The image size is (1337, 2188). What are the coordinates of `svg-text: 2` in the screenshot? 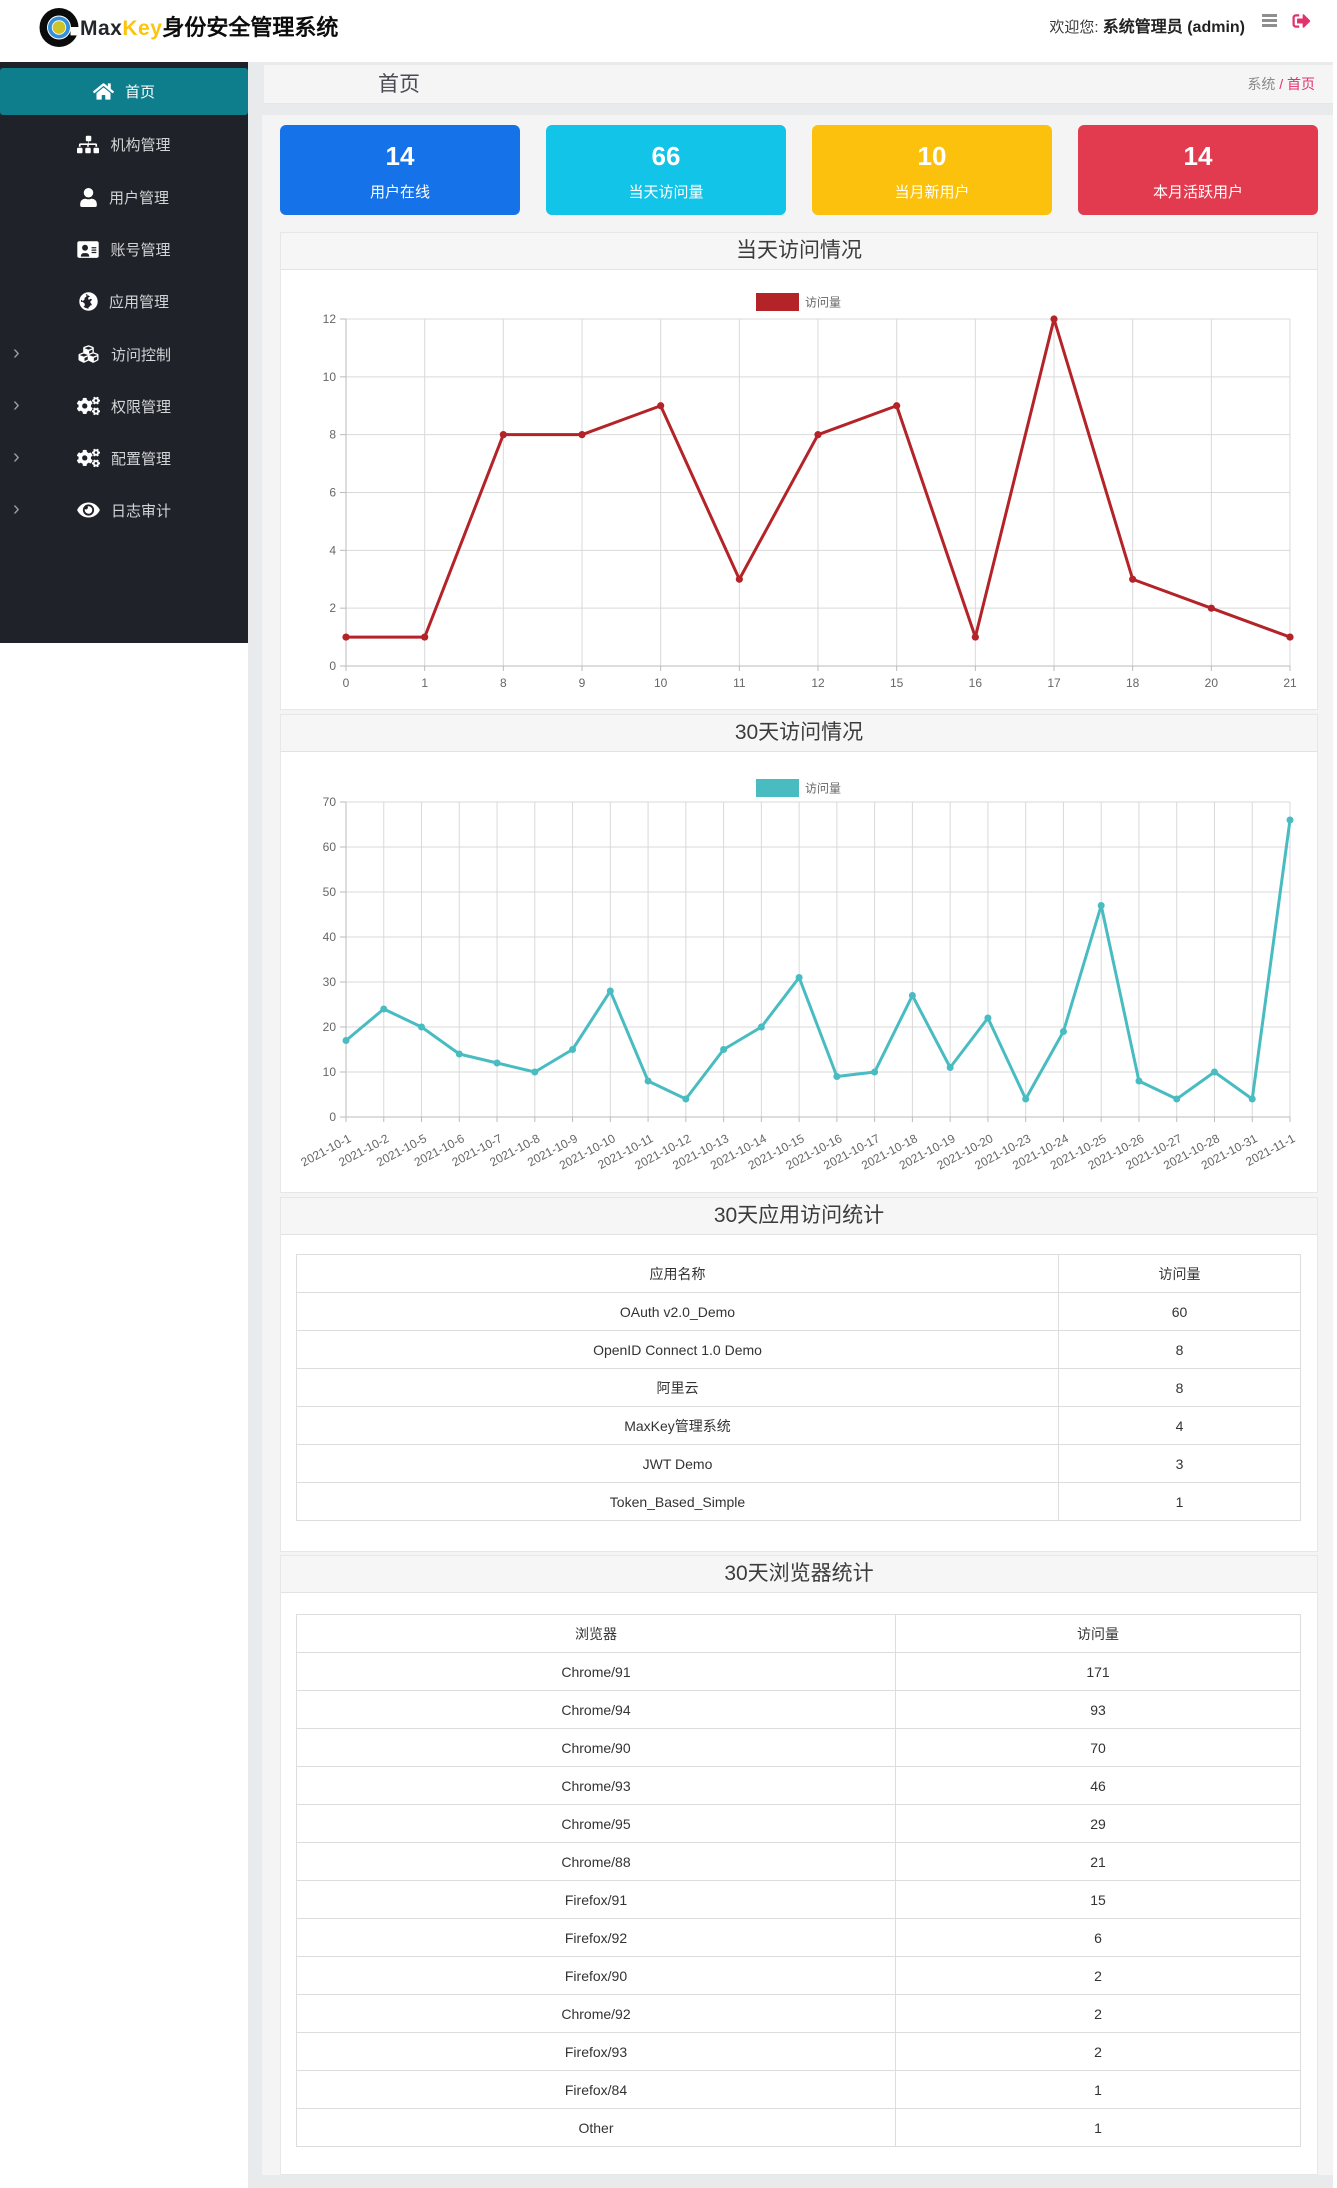 It's located at (332, 608).